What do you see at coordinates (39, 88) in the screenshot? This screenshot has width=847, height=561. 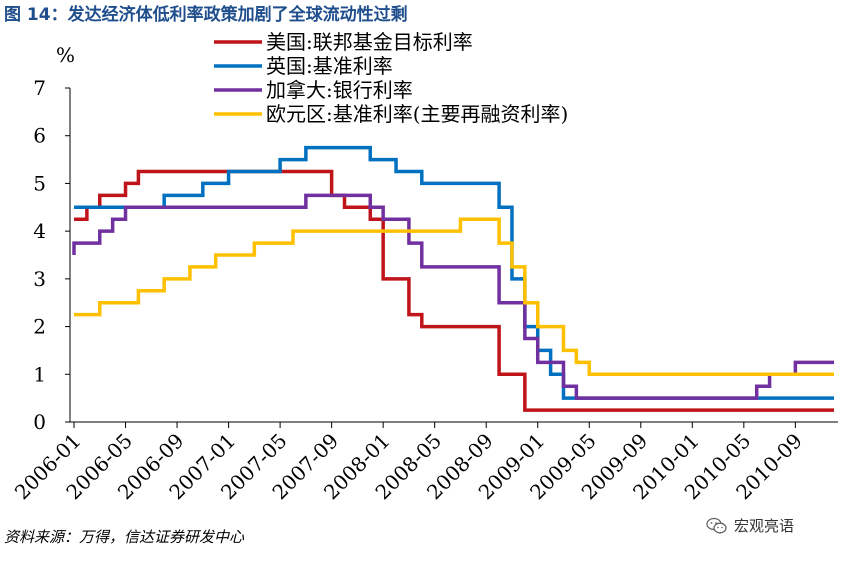 I see `y-tick-label: 7` at bounding box center [39, 88].